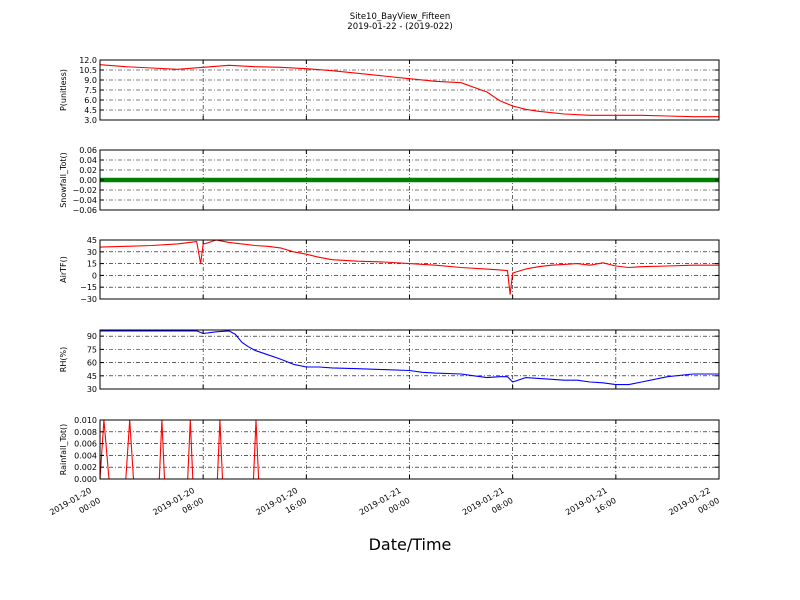  What do you see at coordinates (410, 544) in the screenshot?
I see `x-axis-label: Date/Time` at bounding box center [410, 544].